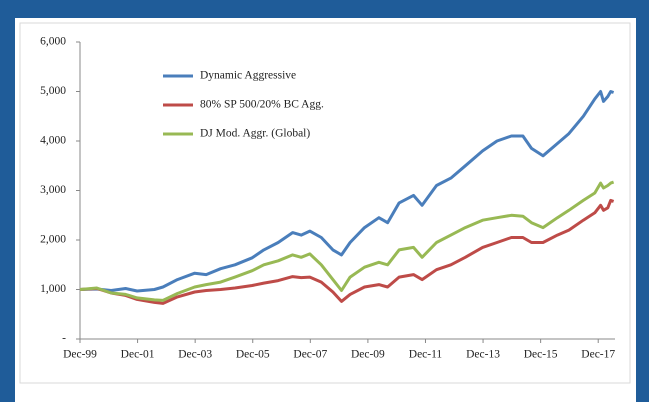 The width and height of the screenshot is (649, 402). I want to click on x-tick-label: Dec-05, so click(253, 355).